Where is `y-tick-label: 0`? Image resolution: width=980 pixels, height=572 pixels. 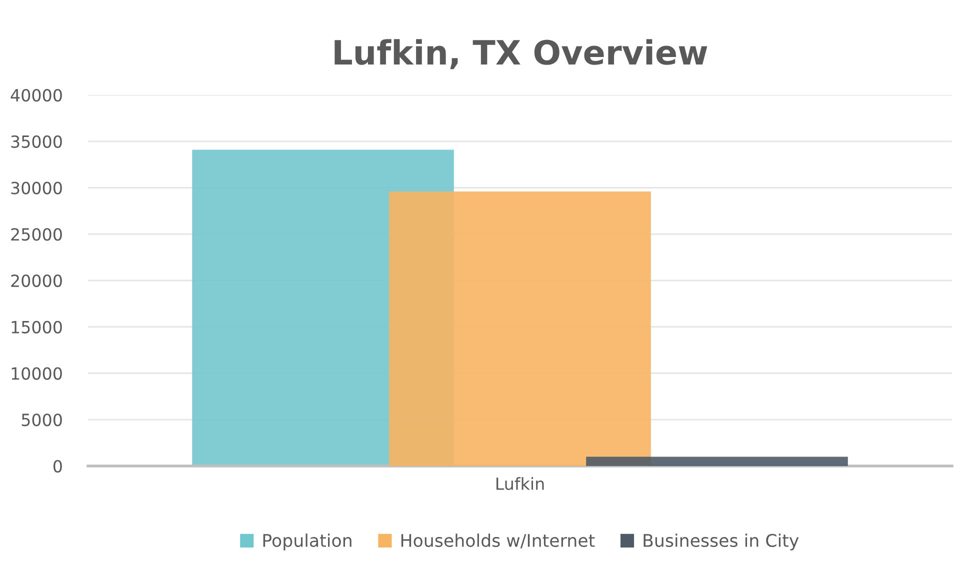
y-tick-label: 0 is located at coordinates (57, 466).